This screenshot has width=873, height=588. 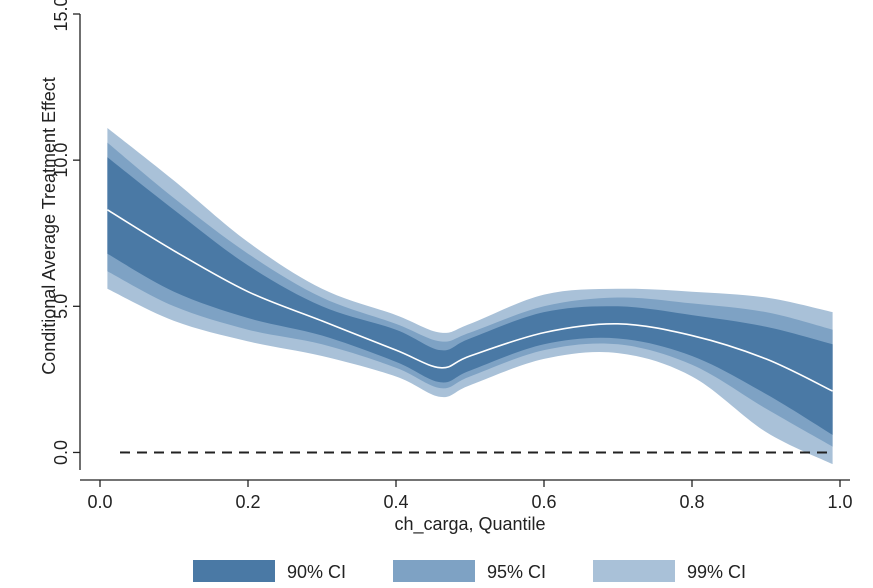 I want to click on x-tick-label: 0.6, so click(x=543, y=502).